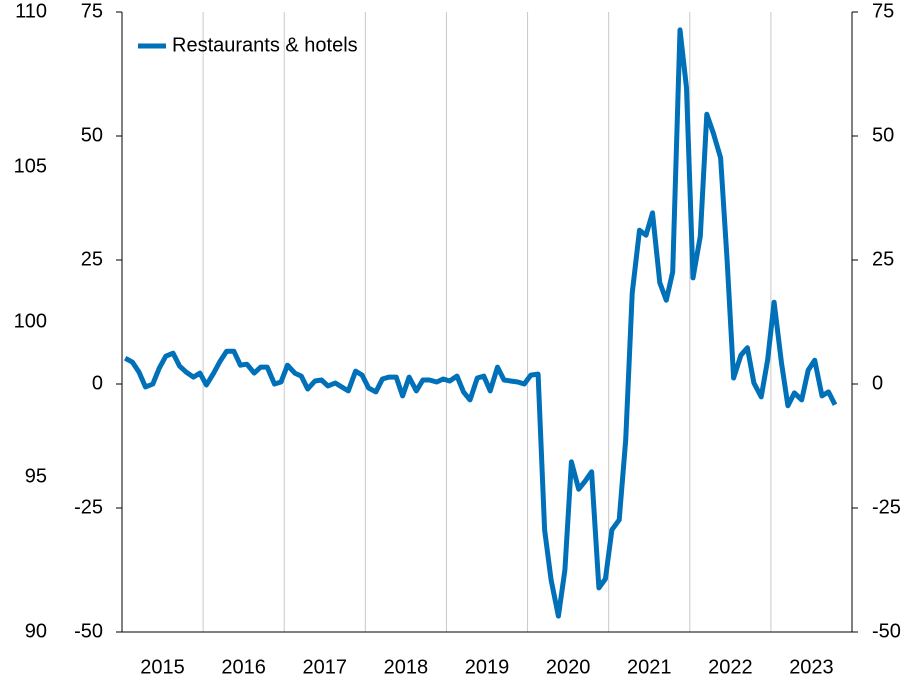  I want to click on x-tick-label: 2016, so click(243, 667).